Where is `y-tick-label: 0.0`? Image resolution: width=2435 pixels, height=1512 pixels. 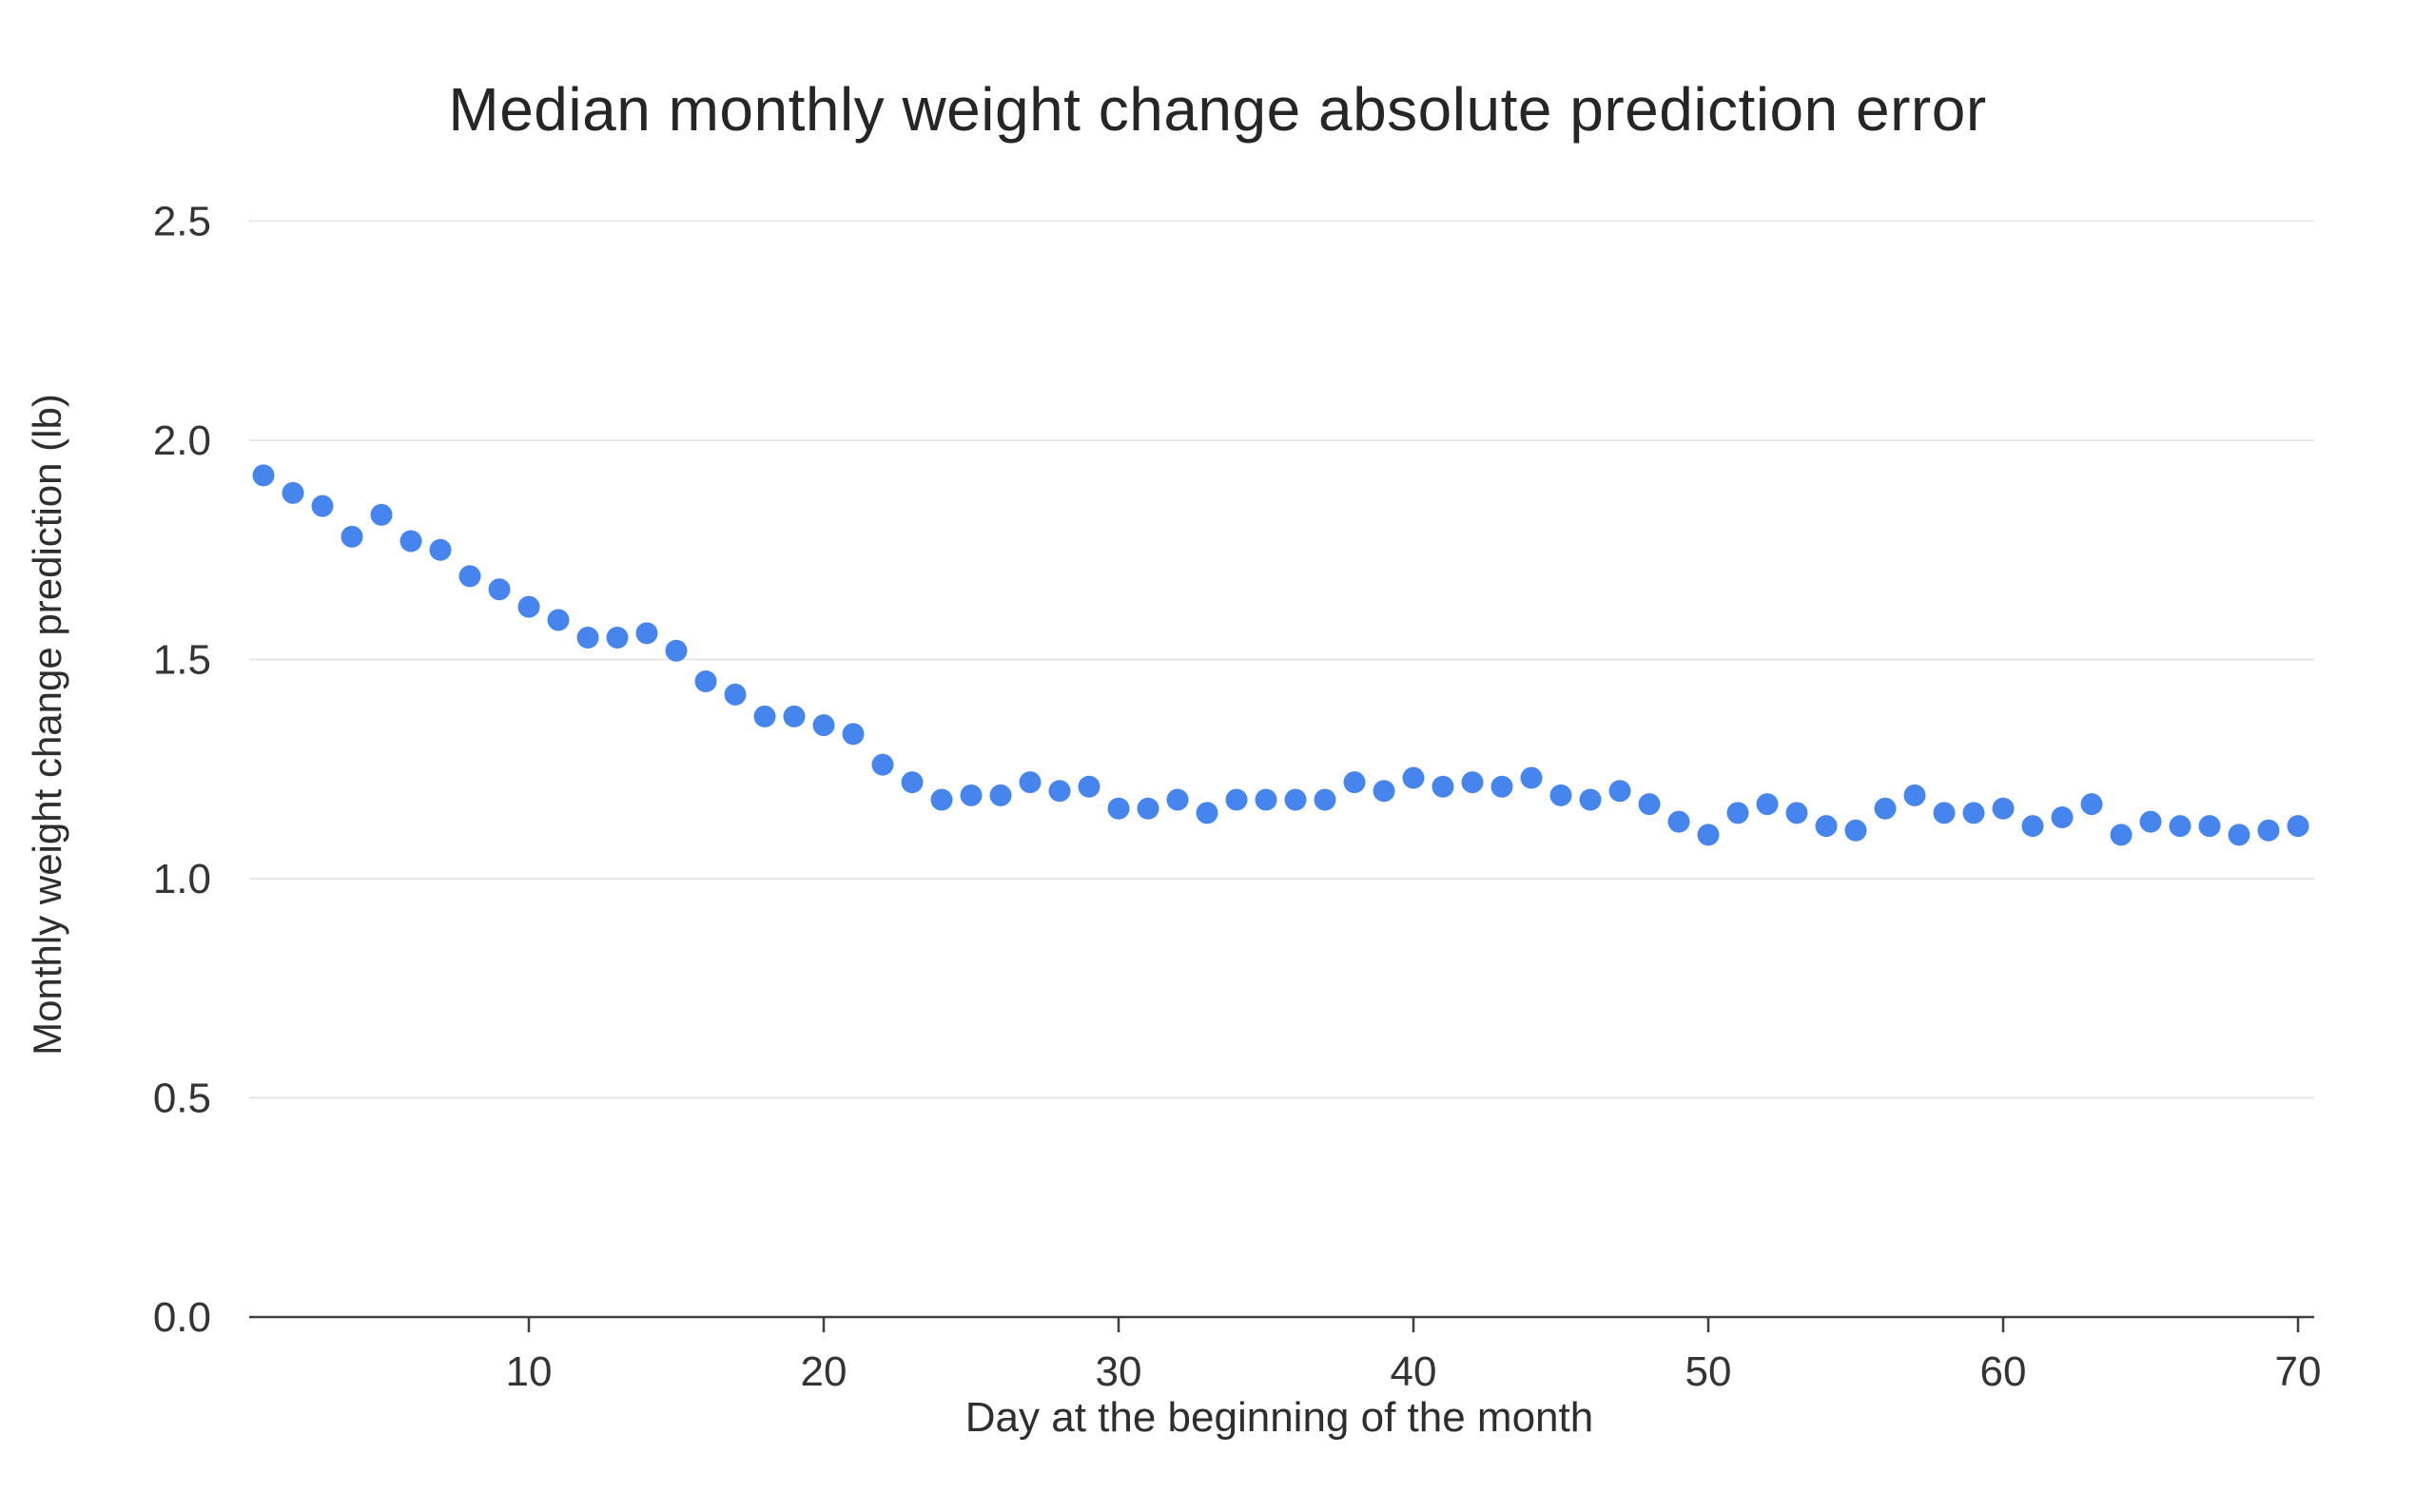
y-tick-label: 0.0 is located at coordinates (182, 1317).